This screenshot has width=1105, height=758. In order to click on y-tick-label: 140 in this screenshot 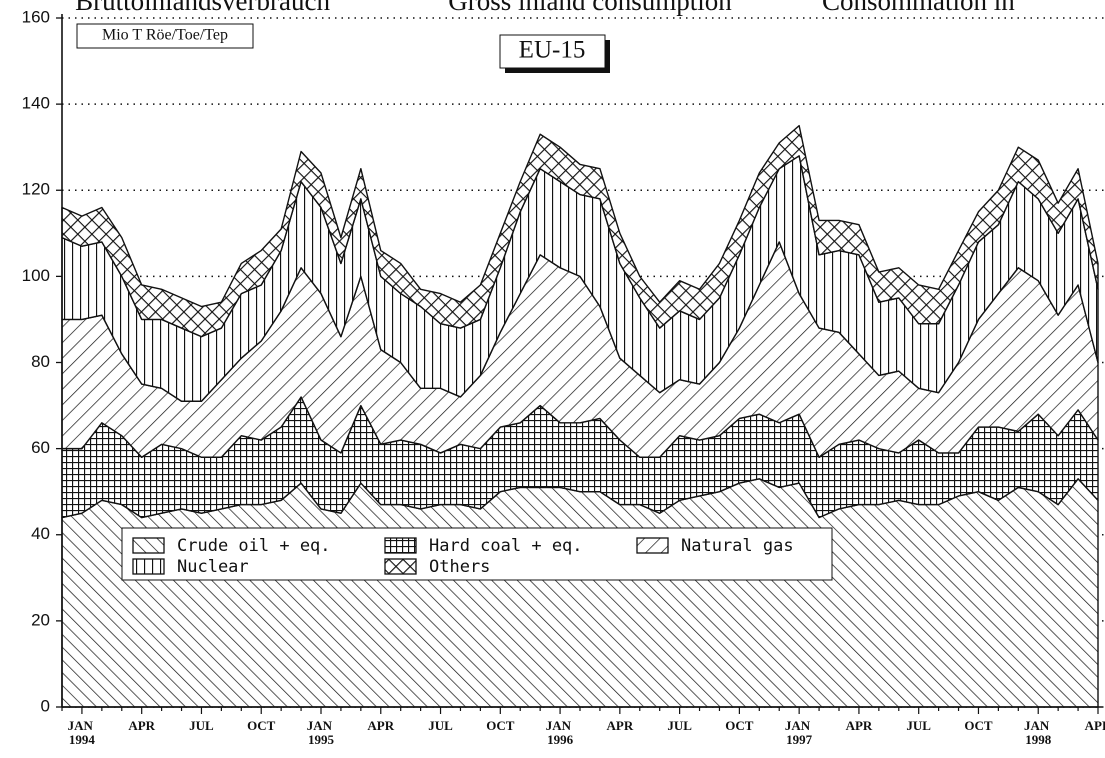, I will do `click(36, 103)`.